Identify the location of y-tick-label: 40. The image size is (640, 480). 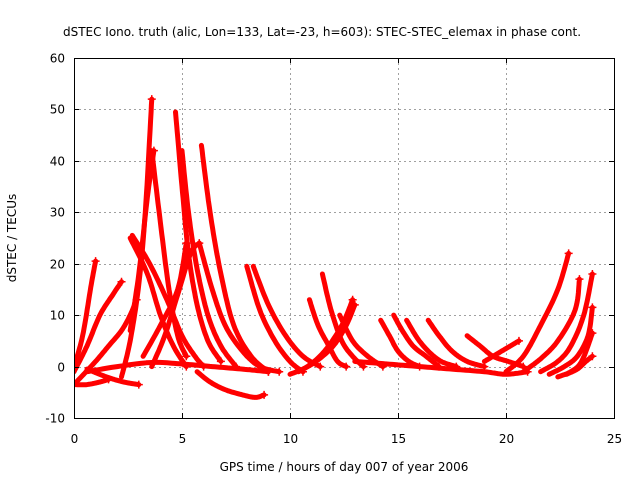
(57, 162).